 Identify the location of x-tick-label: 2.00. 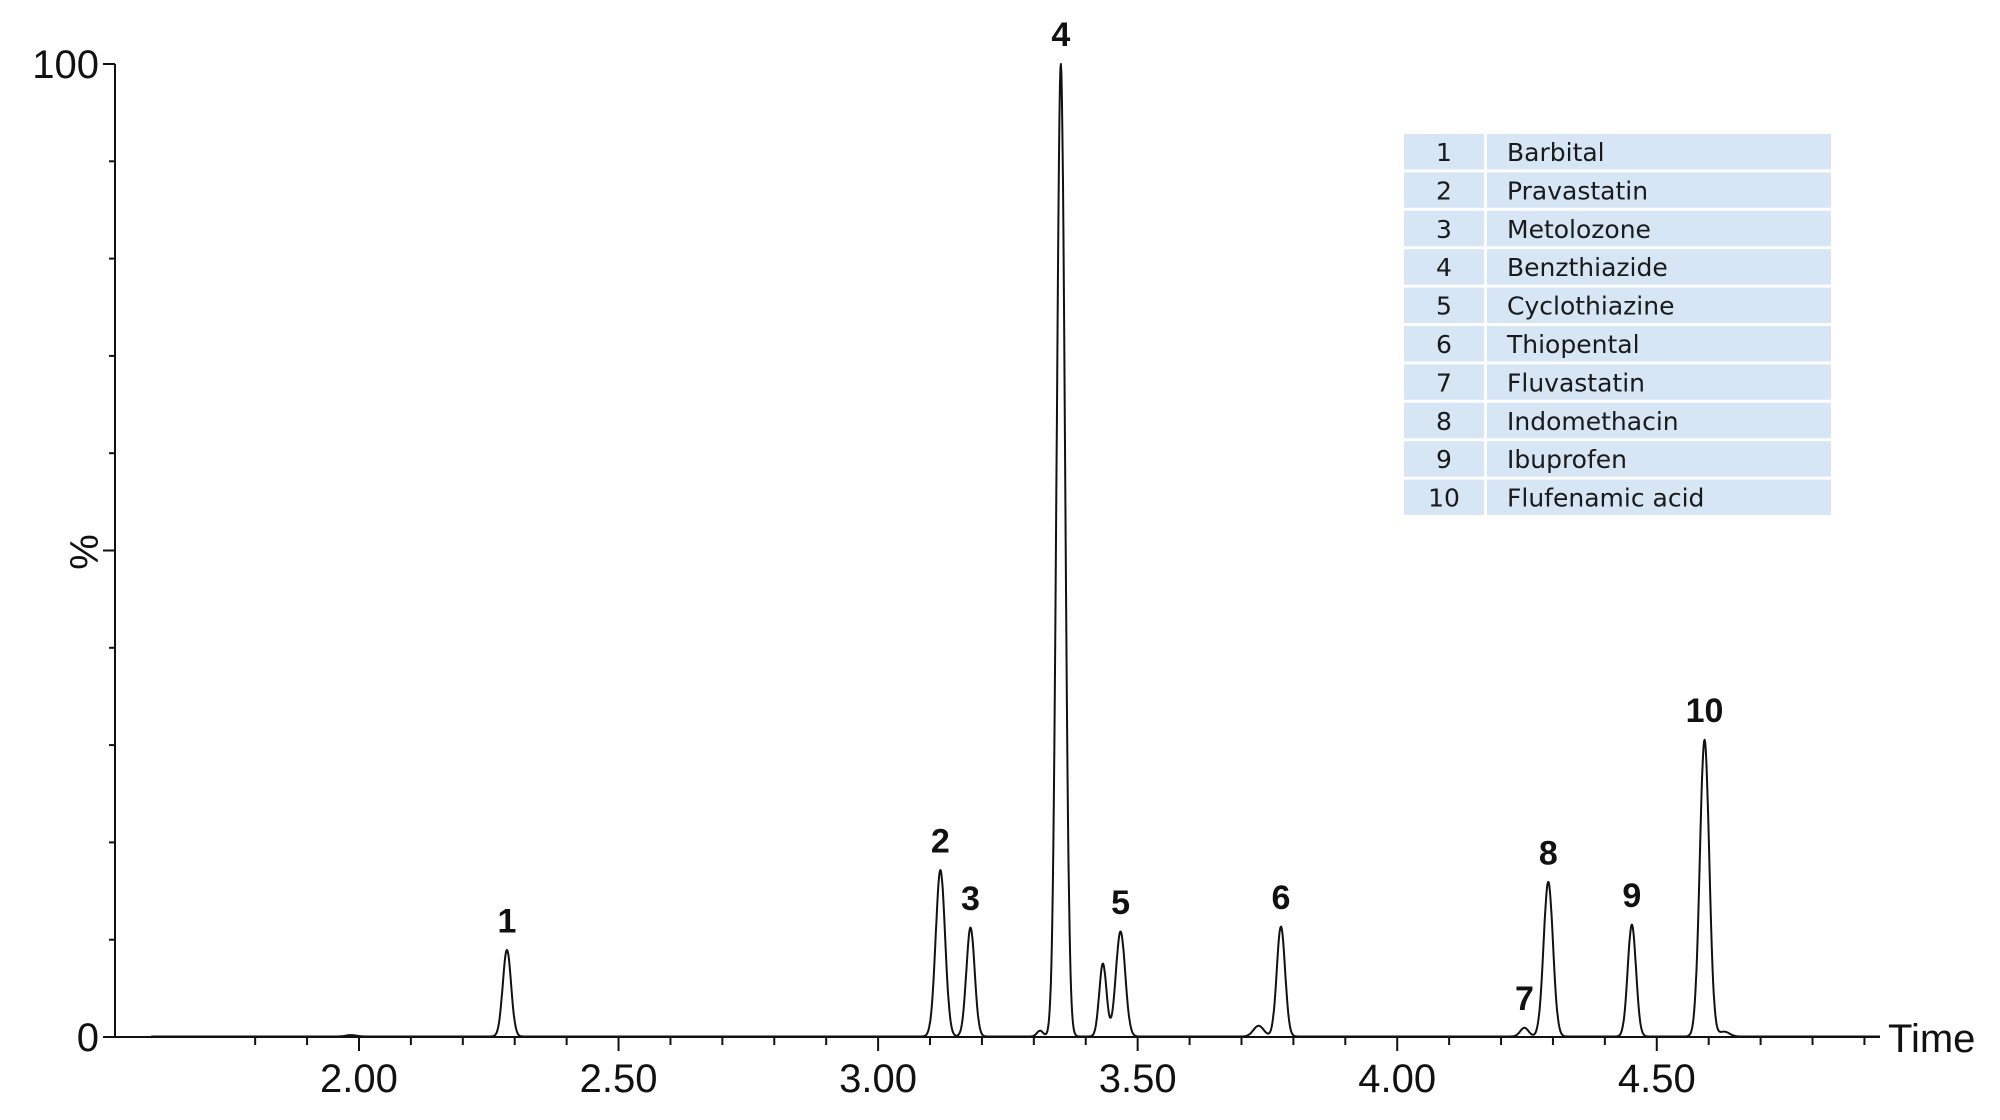
(359, 1079).